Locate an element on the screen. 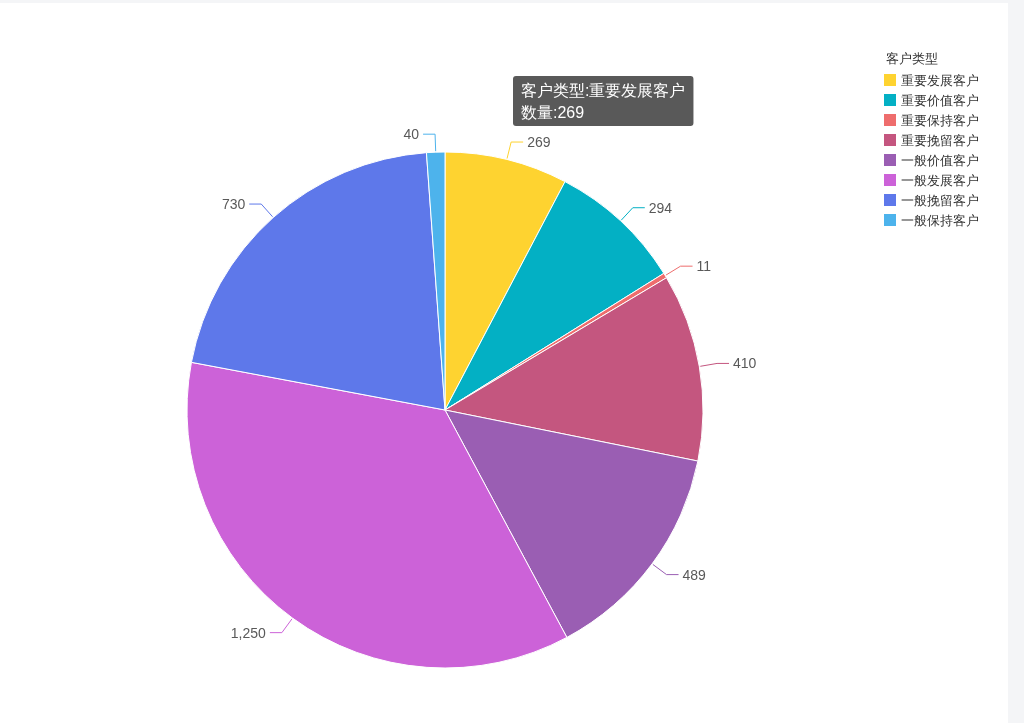 The image size is (1024, 723). legend-label: 重要发展客户 is located at coordinates (940, 80).